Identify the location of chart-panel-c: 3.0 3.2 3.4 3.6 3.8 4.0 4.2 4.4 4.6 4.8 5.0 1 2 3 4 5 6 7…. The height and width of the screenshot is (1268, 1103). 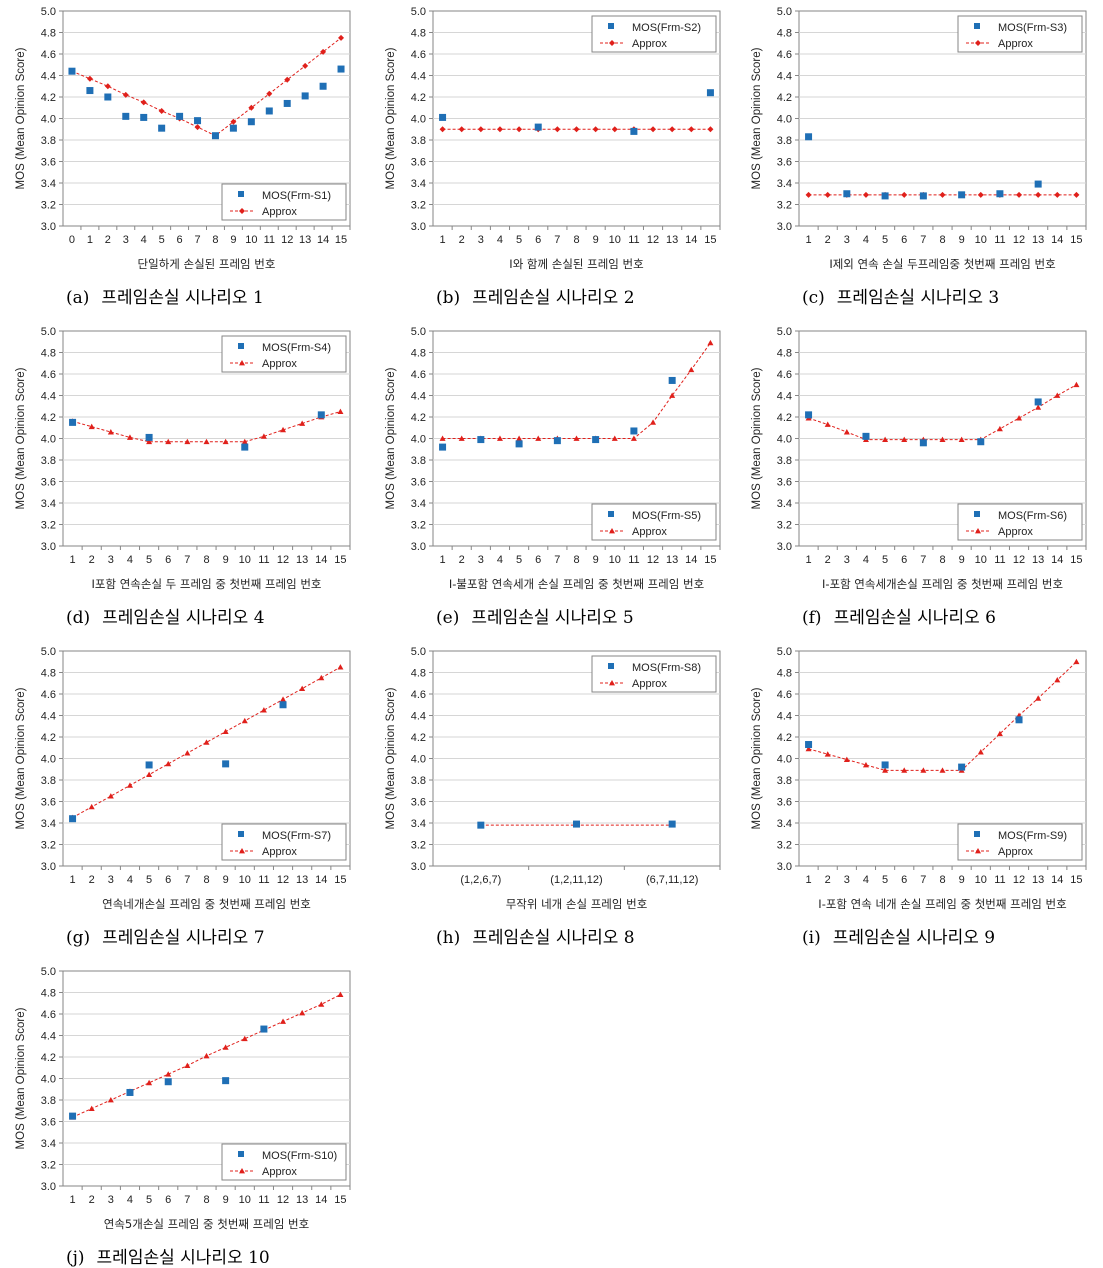
(917, 141).